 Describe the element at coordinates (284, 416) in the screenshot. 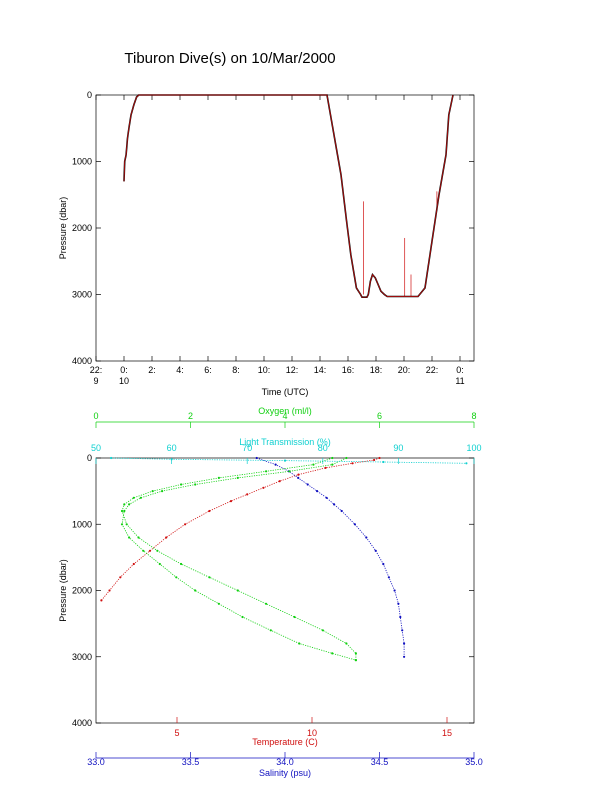

I see `oxygen-tick-label: 4` at that location.